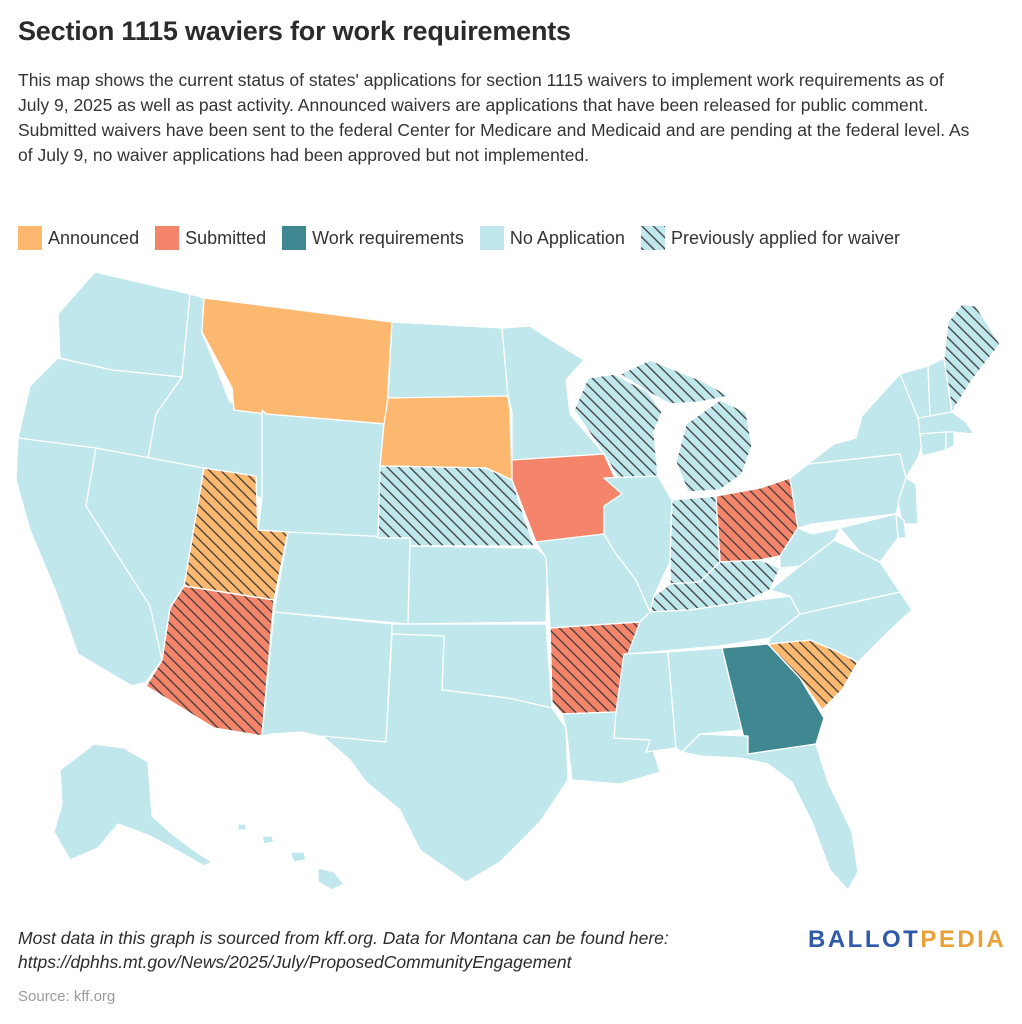  I want to click on legend-label-no-application: No Application, so click(567, 237).